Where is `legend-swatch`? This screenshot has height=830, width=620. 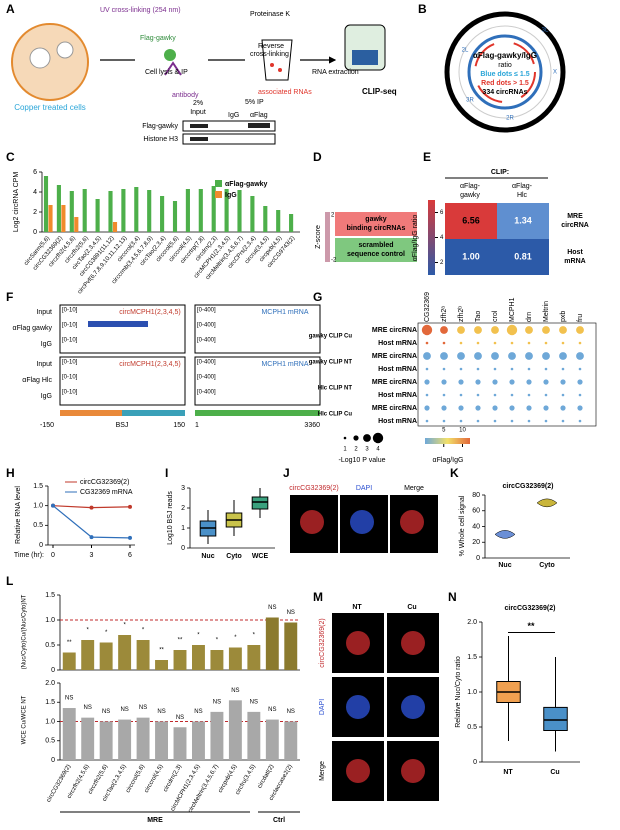 legend-swatch is located at coordinates (218, 183).